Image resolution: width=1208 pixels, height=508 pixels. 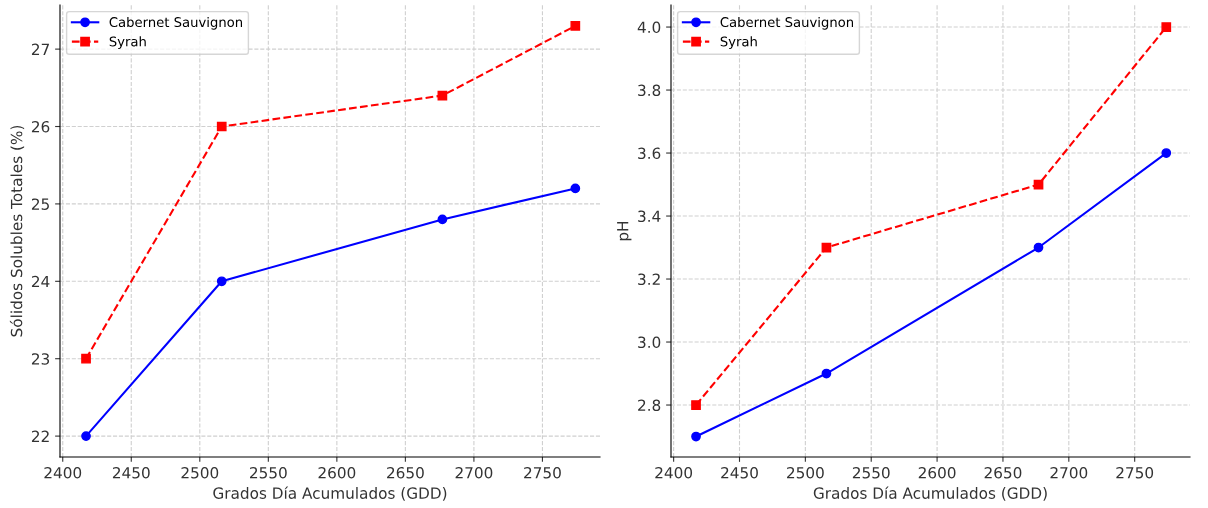 I want to click on y-axis-title: Sólidos Solubles Totales (%), so click(x=17, y=231).